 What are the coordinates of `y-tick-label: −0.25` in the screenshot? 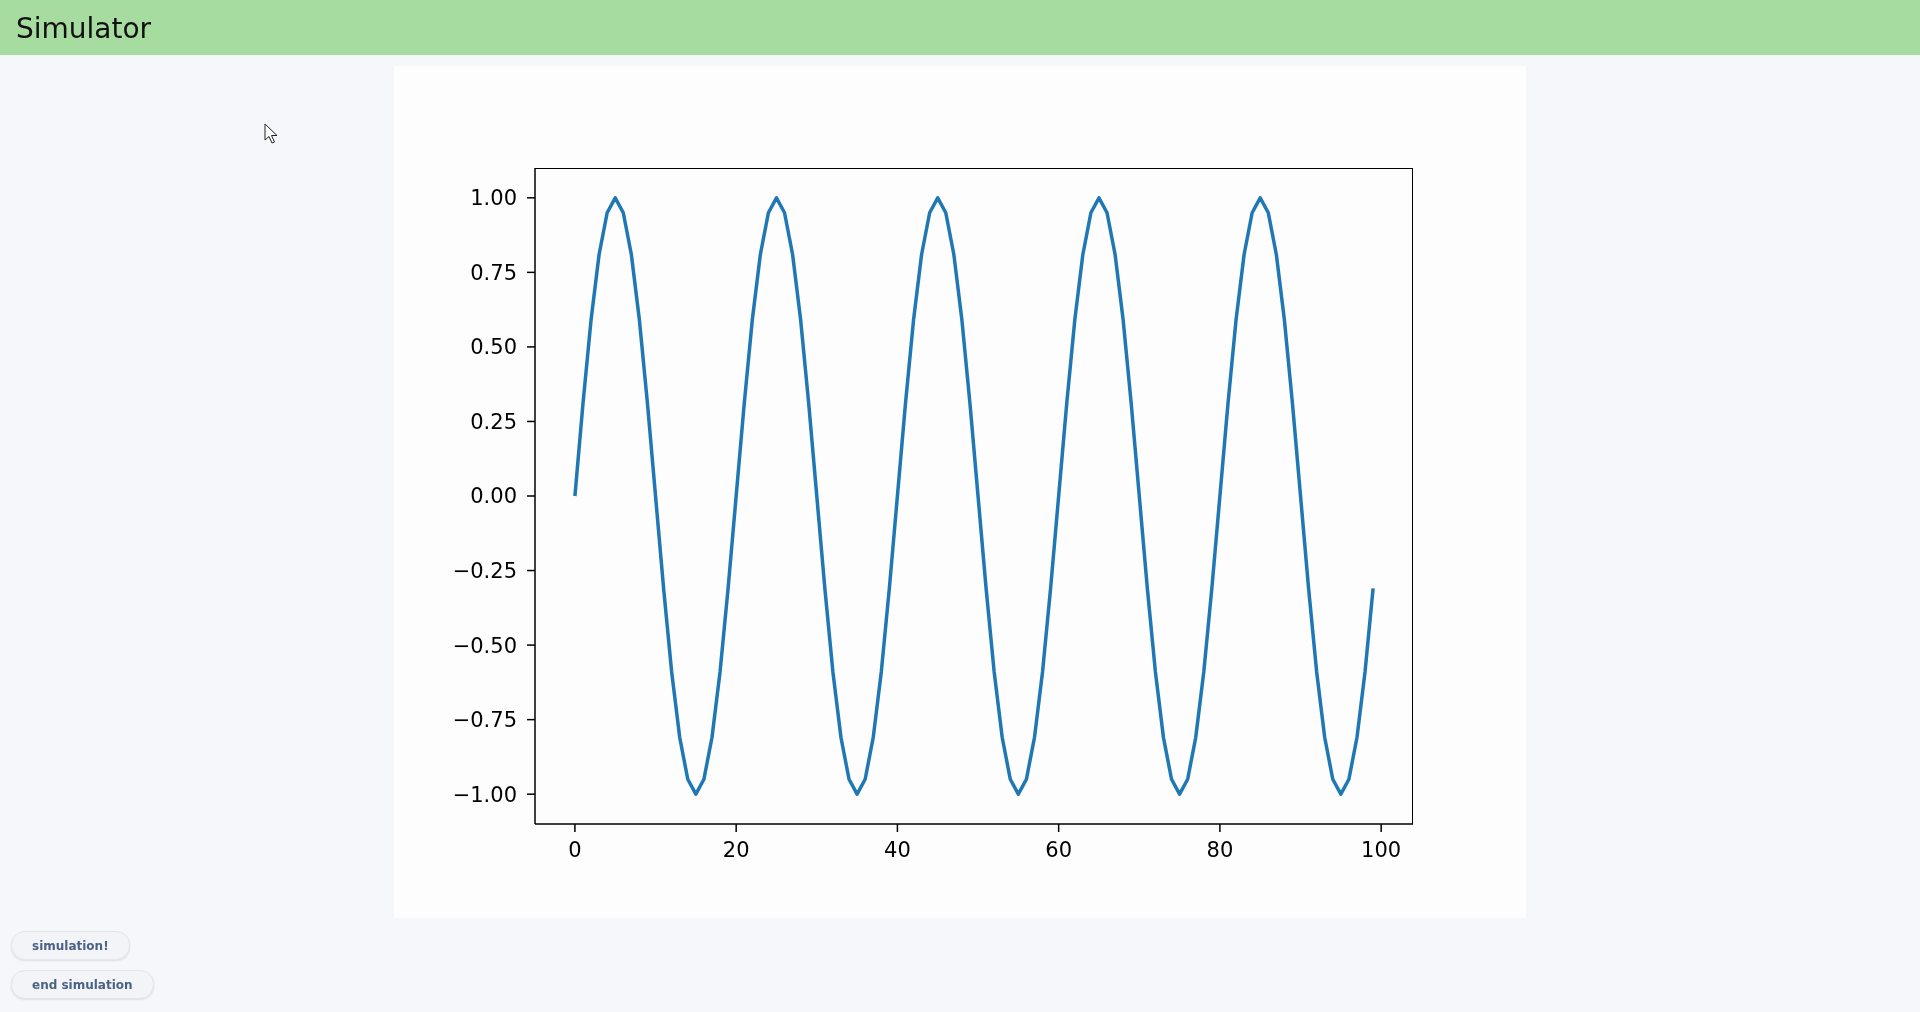 It's located at (484, 571).